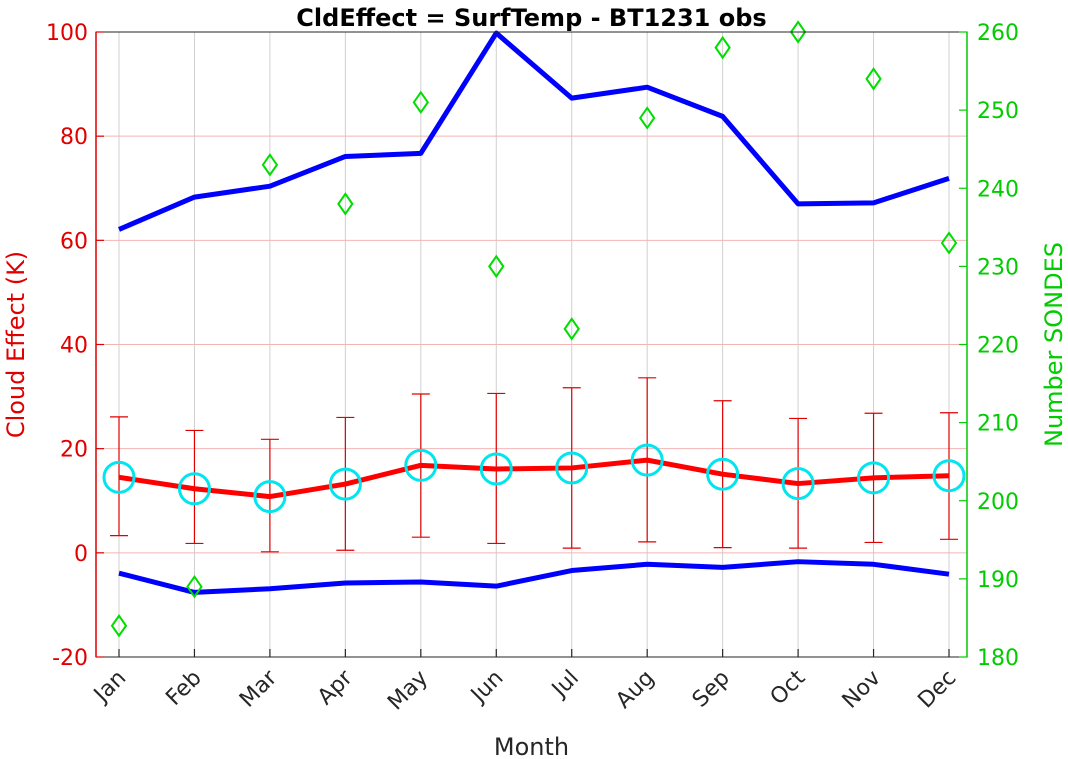  Describe the element at coordinates (74, 241) in the screenshot. I see `y-tick-label-left: 60` at that location.